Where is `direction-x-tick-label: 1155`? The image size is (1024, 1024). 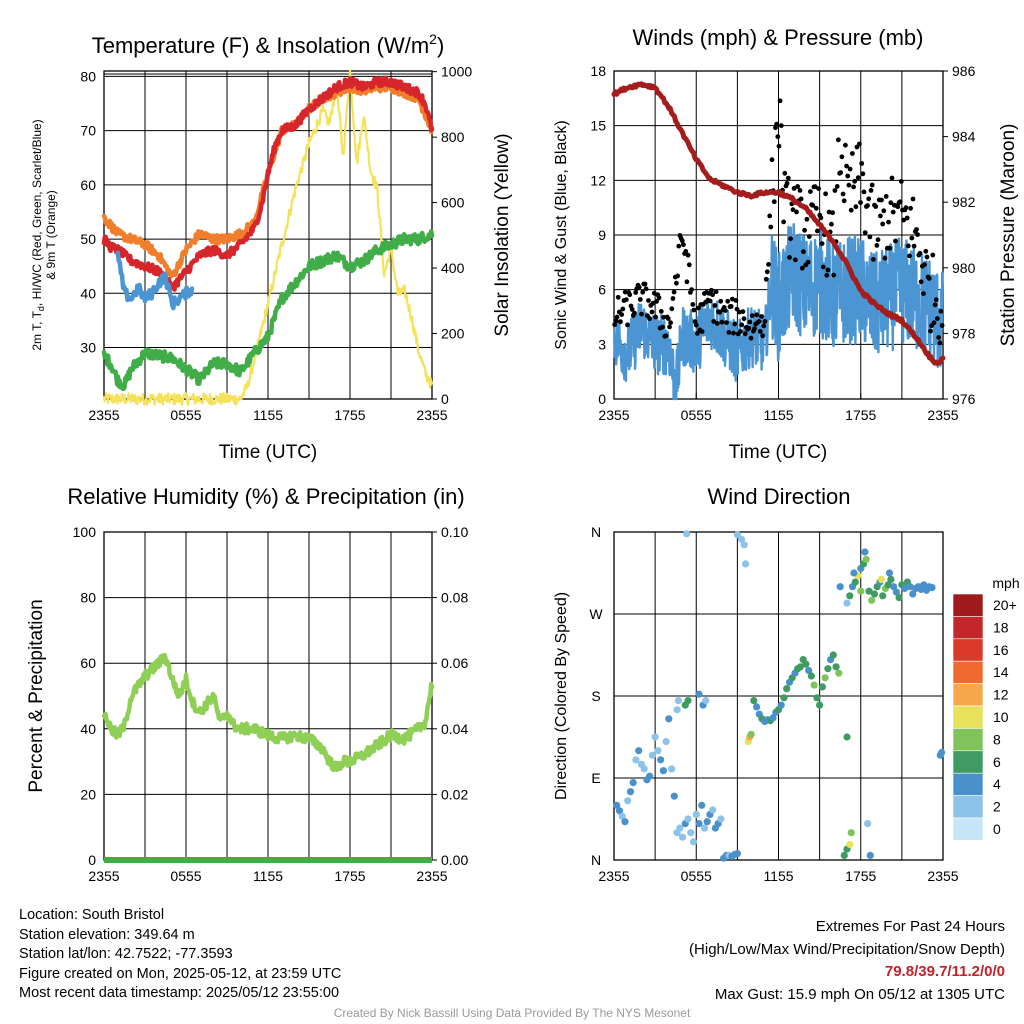
direction-x-tick-label: 1155 is located at coordinates (778, 876).